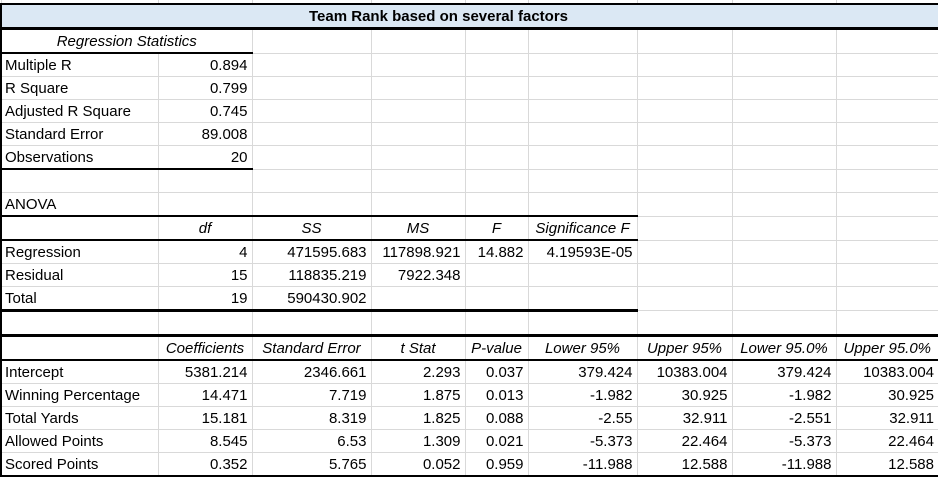  I want to click on anova-label: ANOVA, so click(79, 204).